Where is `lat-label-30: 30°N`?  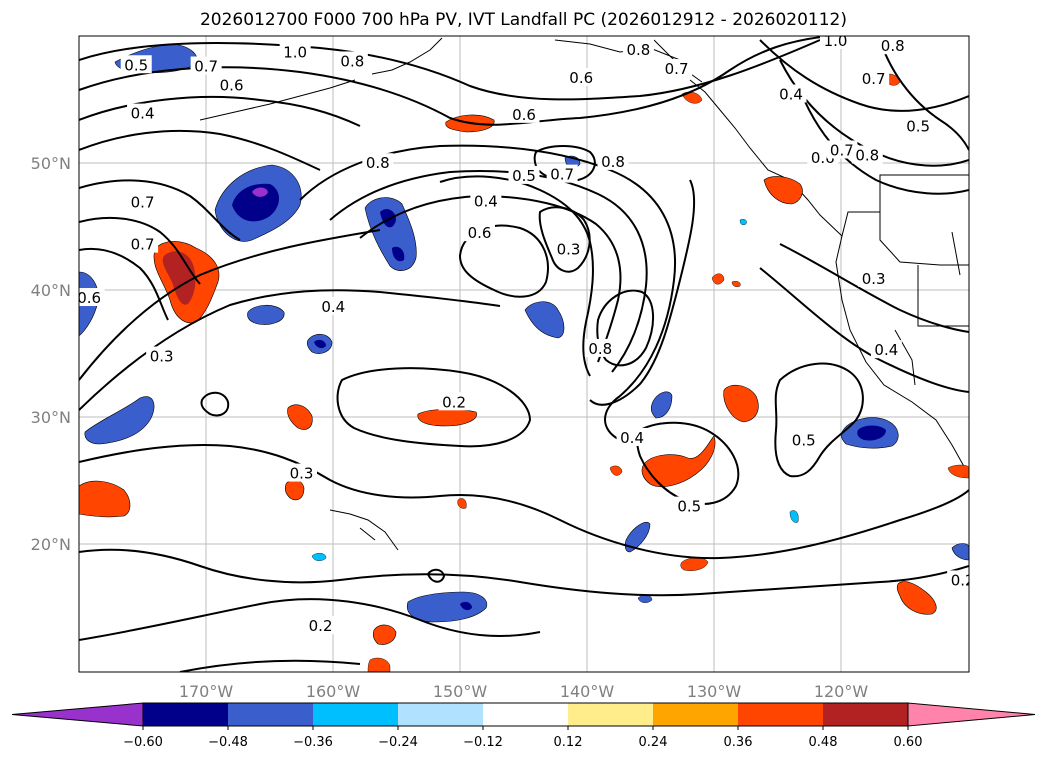 lat-label-30: 30°N is located at coordinates (51, 417).